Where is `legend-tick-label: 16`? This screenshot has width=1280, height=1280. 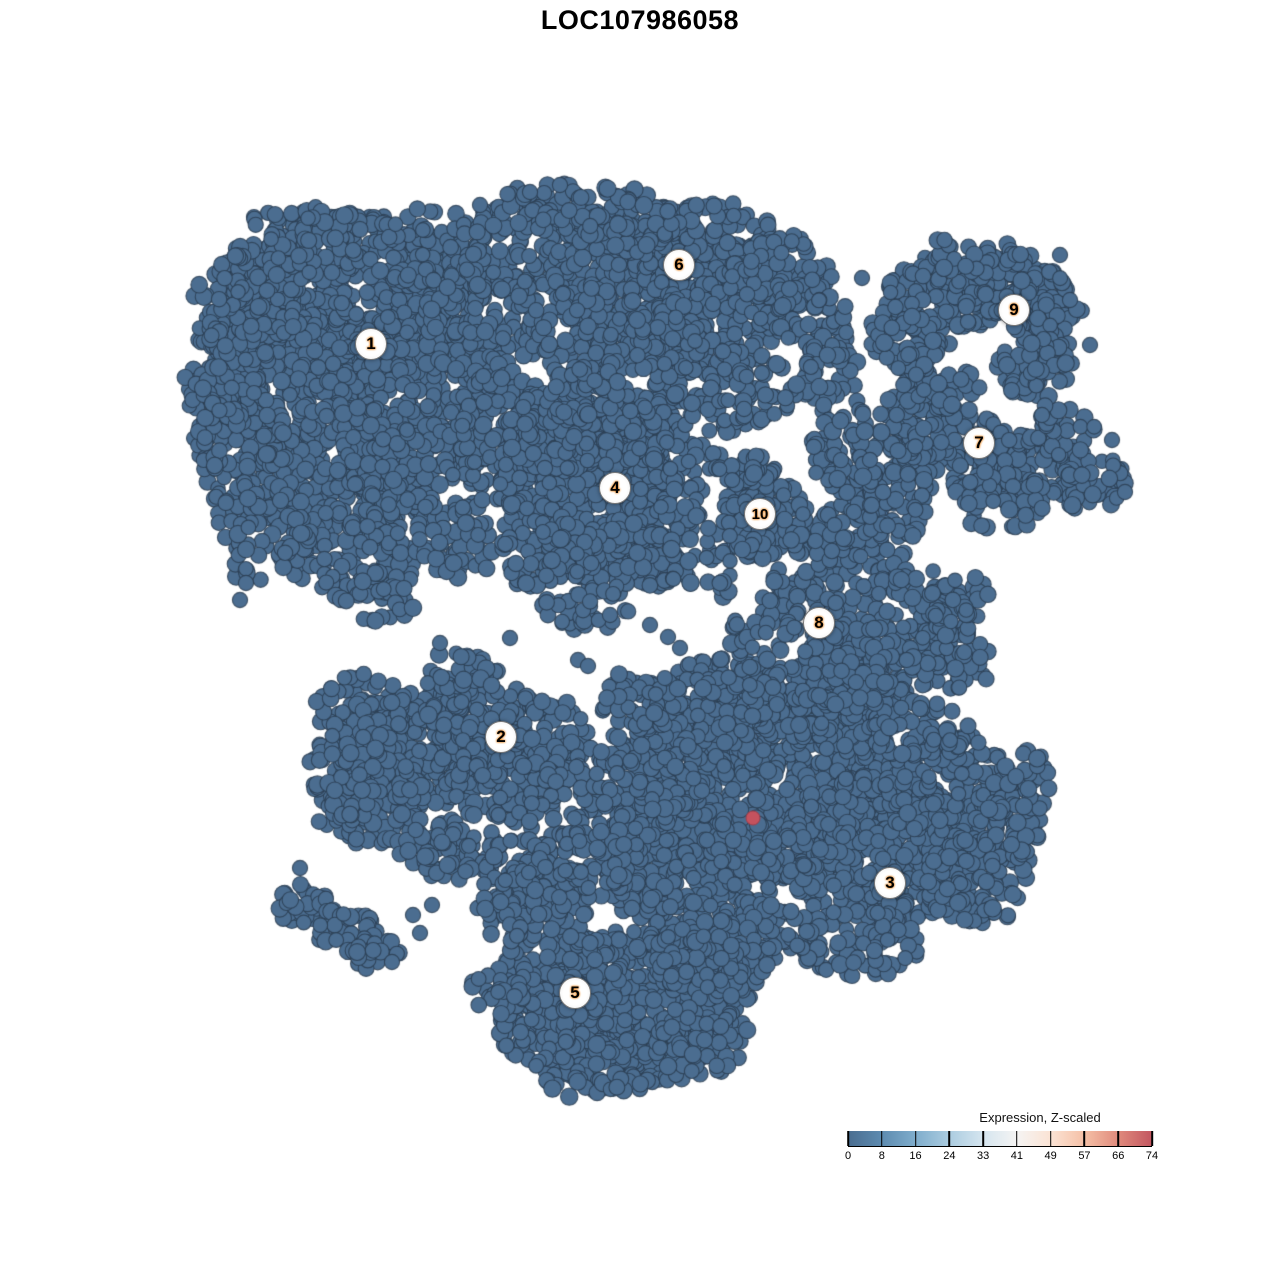
legend-tick-label: 16 is located at coordinates (915, 1156).